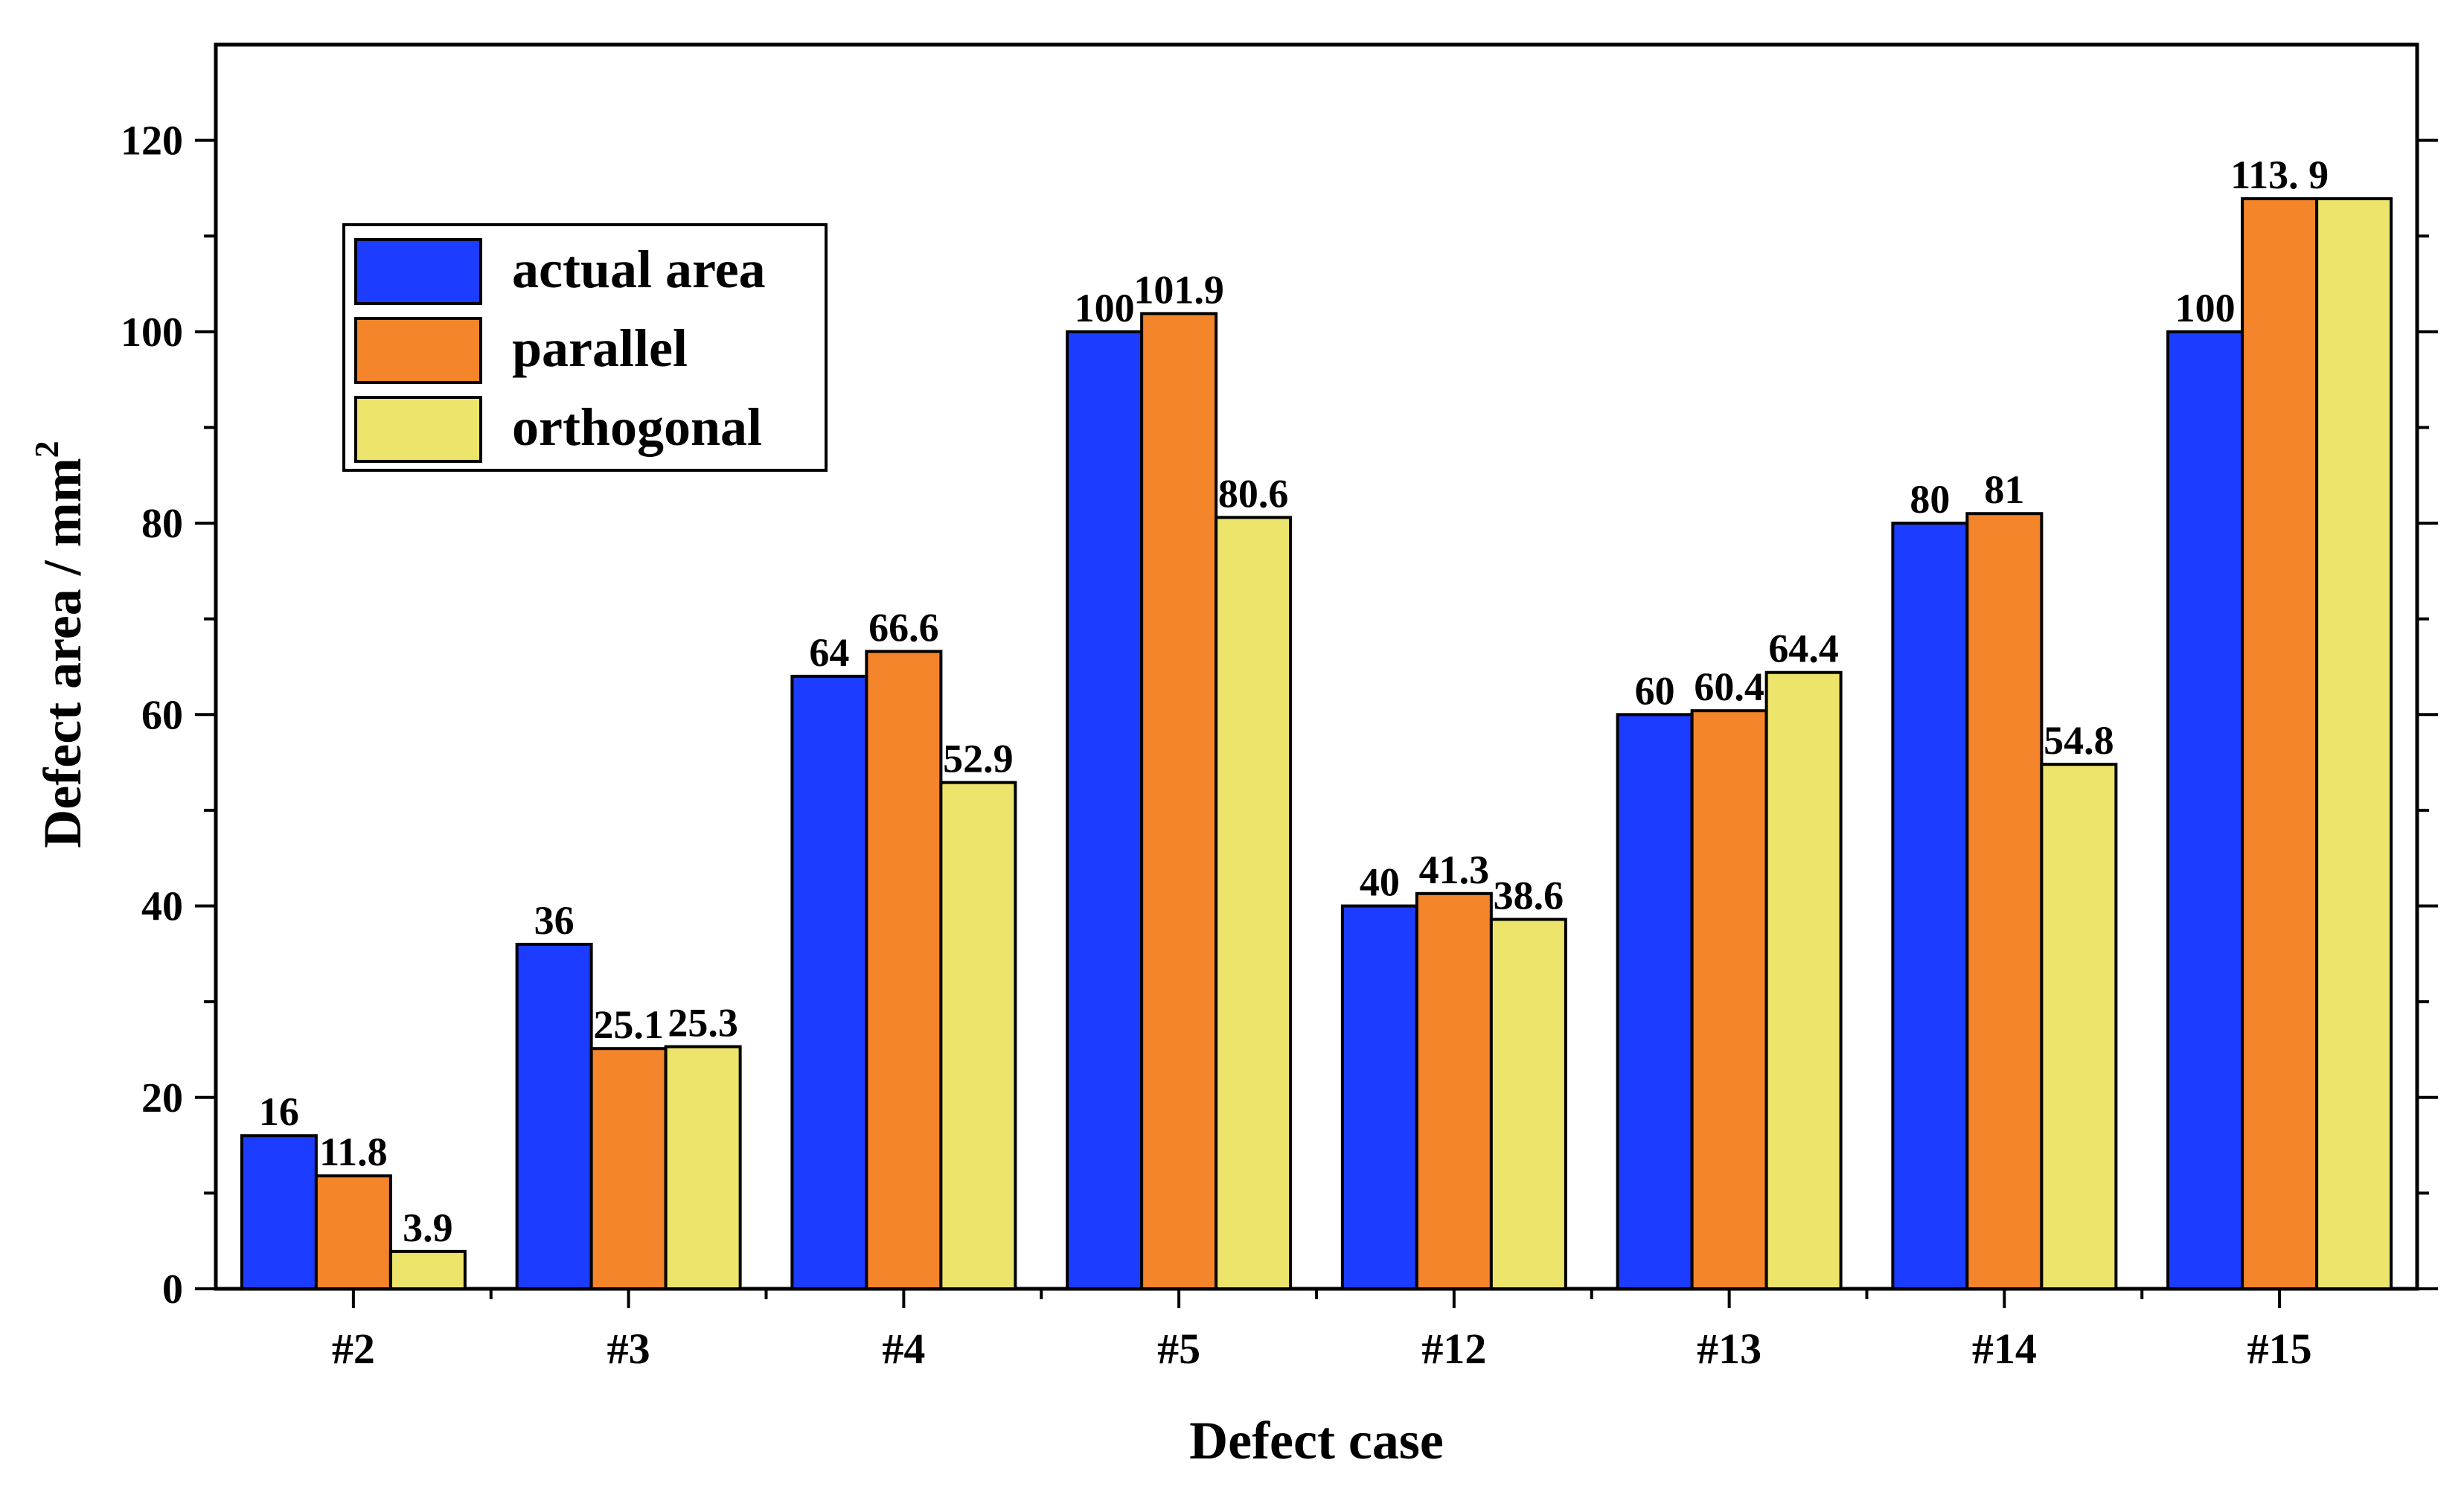 The height and width of the screenshot is (1486, 2464). I want to click on data-label: 64, so click(829, 652).